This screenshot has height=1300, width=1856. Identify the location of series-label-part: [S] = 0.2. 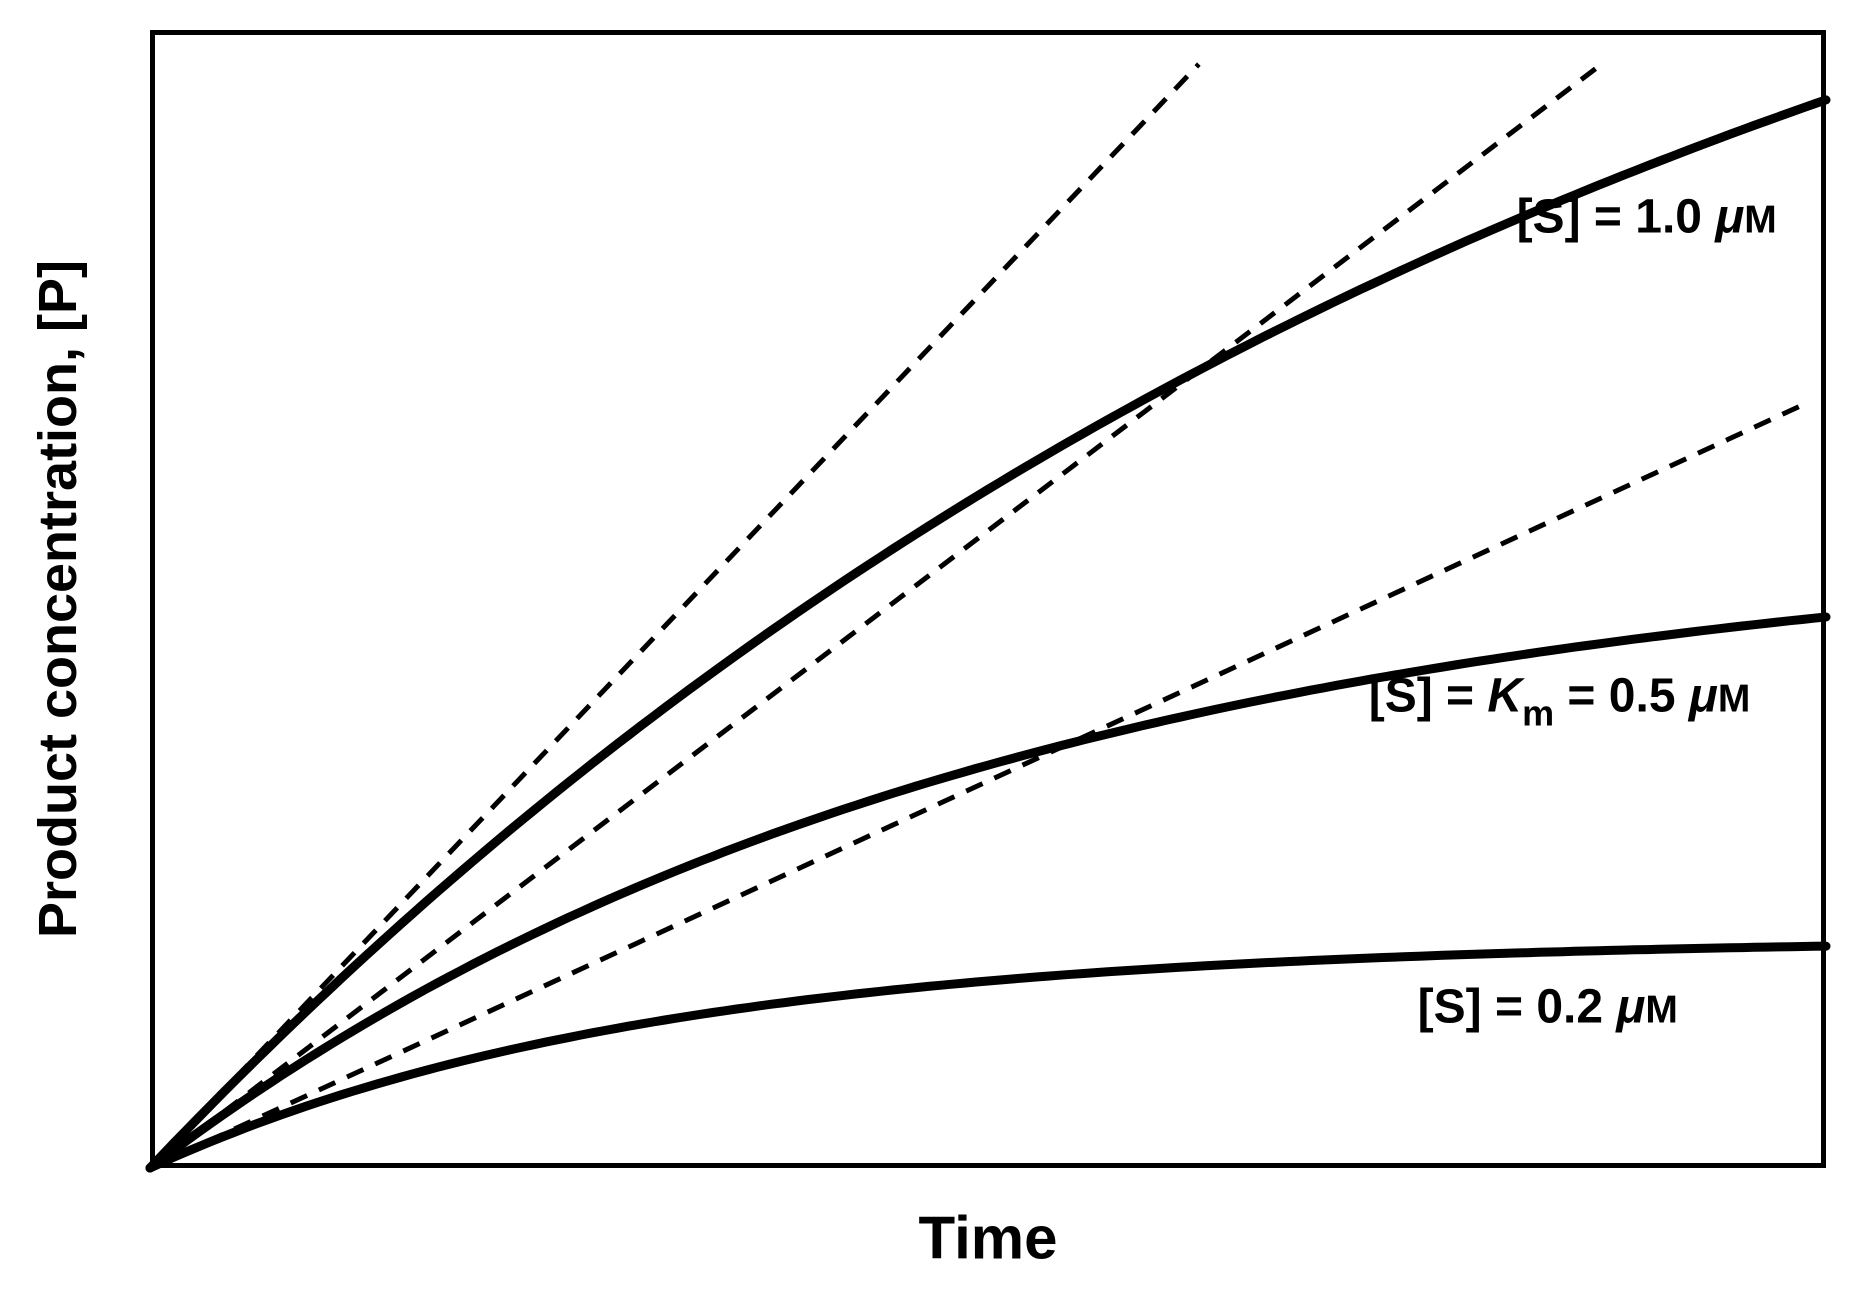
(1517, 1006).